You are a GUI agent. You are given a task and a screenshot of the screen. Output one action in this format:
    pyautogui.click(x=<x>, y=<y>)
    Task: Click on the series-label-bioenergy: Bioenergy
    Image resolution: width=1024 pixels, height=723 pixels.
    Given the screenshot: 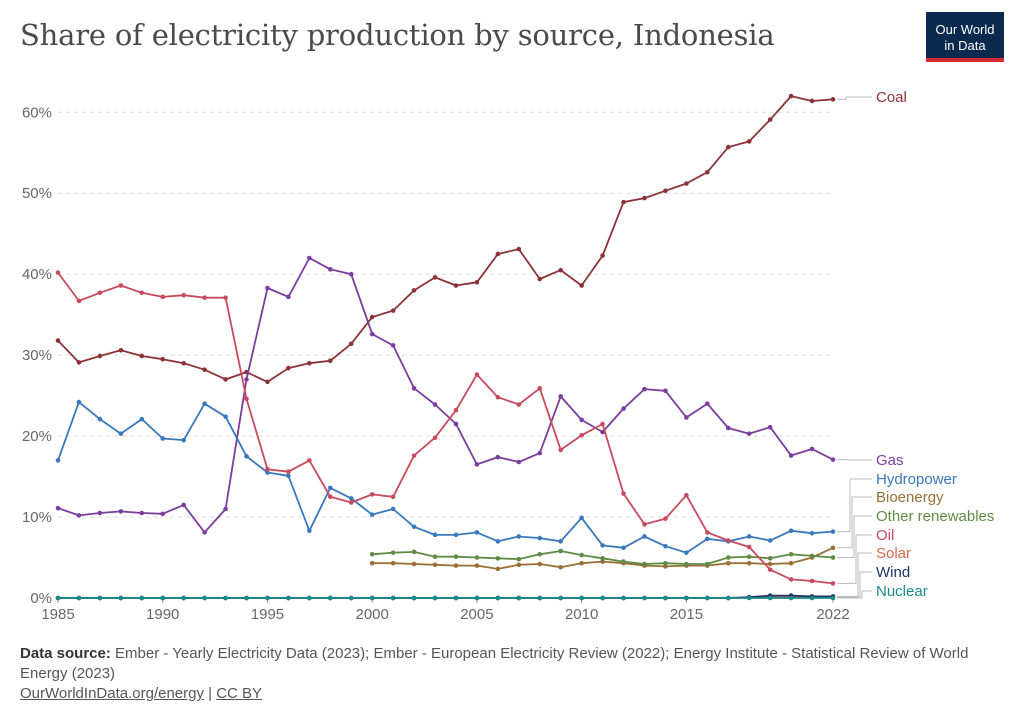 What is the action you would take?
    pyautogui.click(x=910, y=497)
    